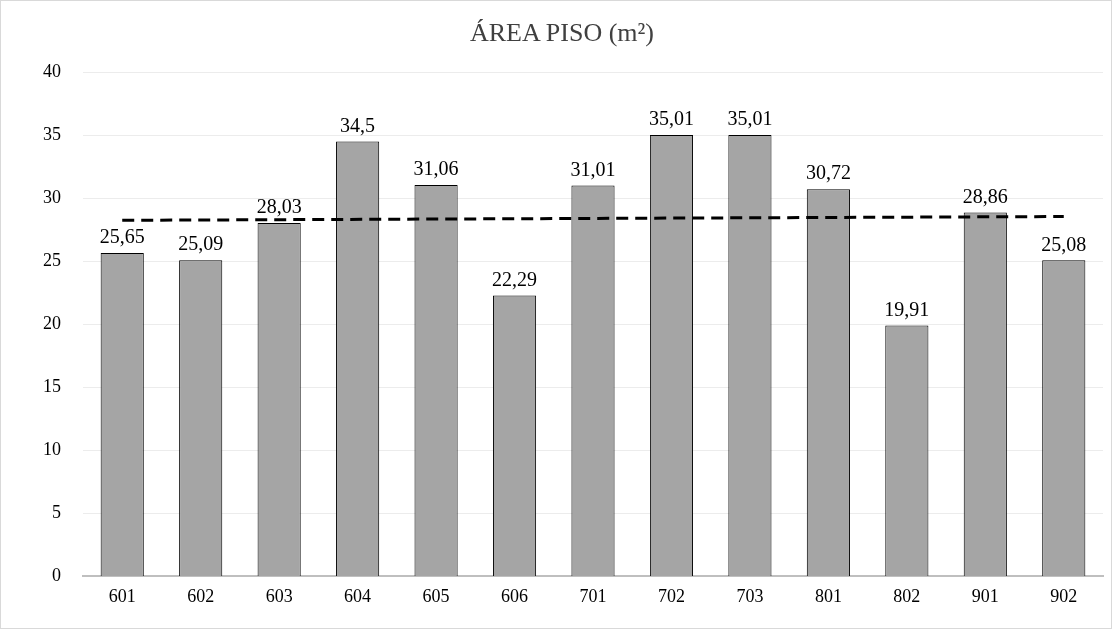  Describe the element at coordinates (52, 260) in the screenshot. I see `y-tick-label: 25` at that location.